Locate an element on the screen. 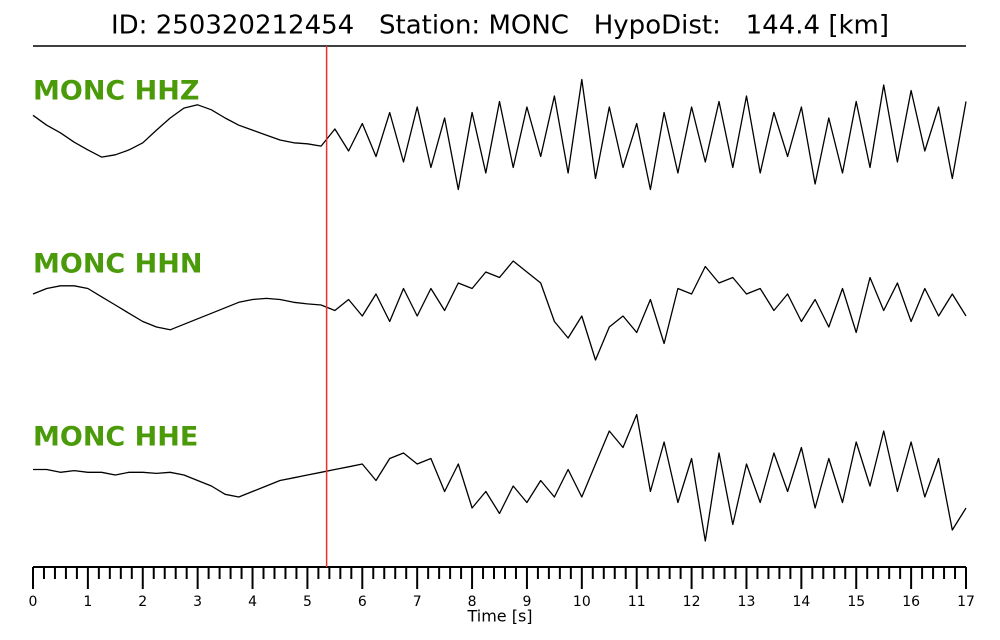 The width and height of the screenshot is (1000, 640). trace-label: MONC HHZ is located at coordinates (116, 91).